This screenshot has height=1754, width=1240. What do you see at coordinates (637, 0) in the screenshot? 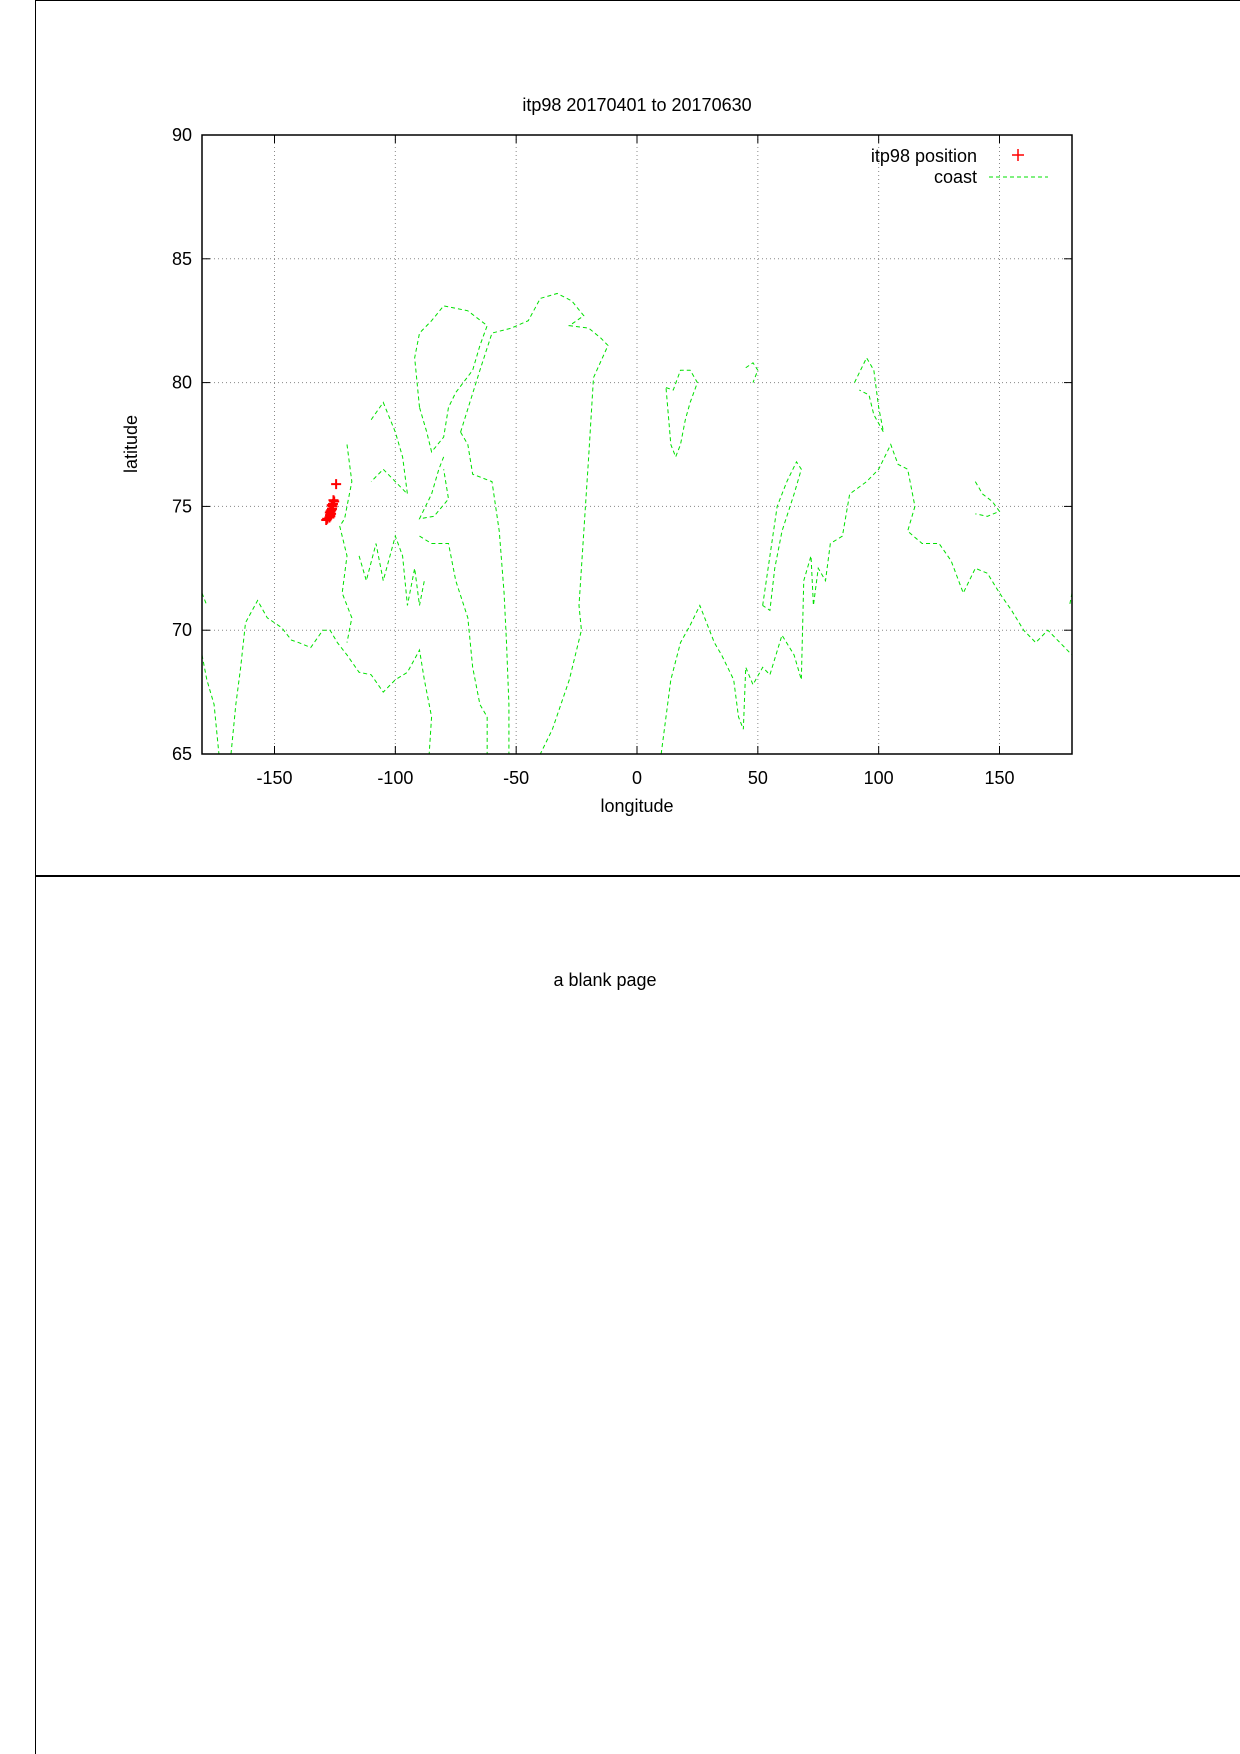
I see `page-border-top` at bounding box center [637, 0].